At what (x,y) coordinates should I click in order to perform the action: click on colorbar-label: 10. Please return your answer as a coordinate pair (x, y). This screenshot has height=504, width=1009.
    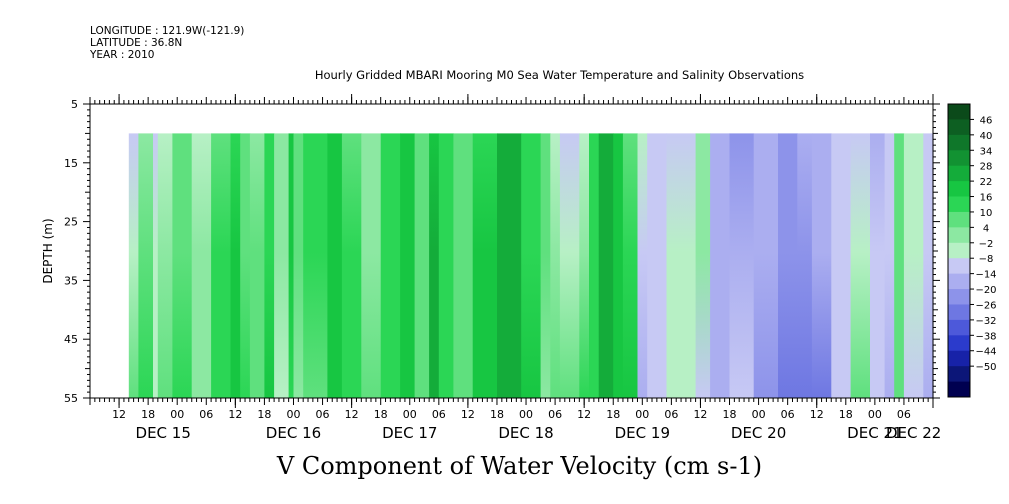
    Looking at the image, I should click on (986, 213).